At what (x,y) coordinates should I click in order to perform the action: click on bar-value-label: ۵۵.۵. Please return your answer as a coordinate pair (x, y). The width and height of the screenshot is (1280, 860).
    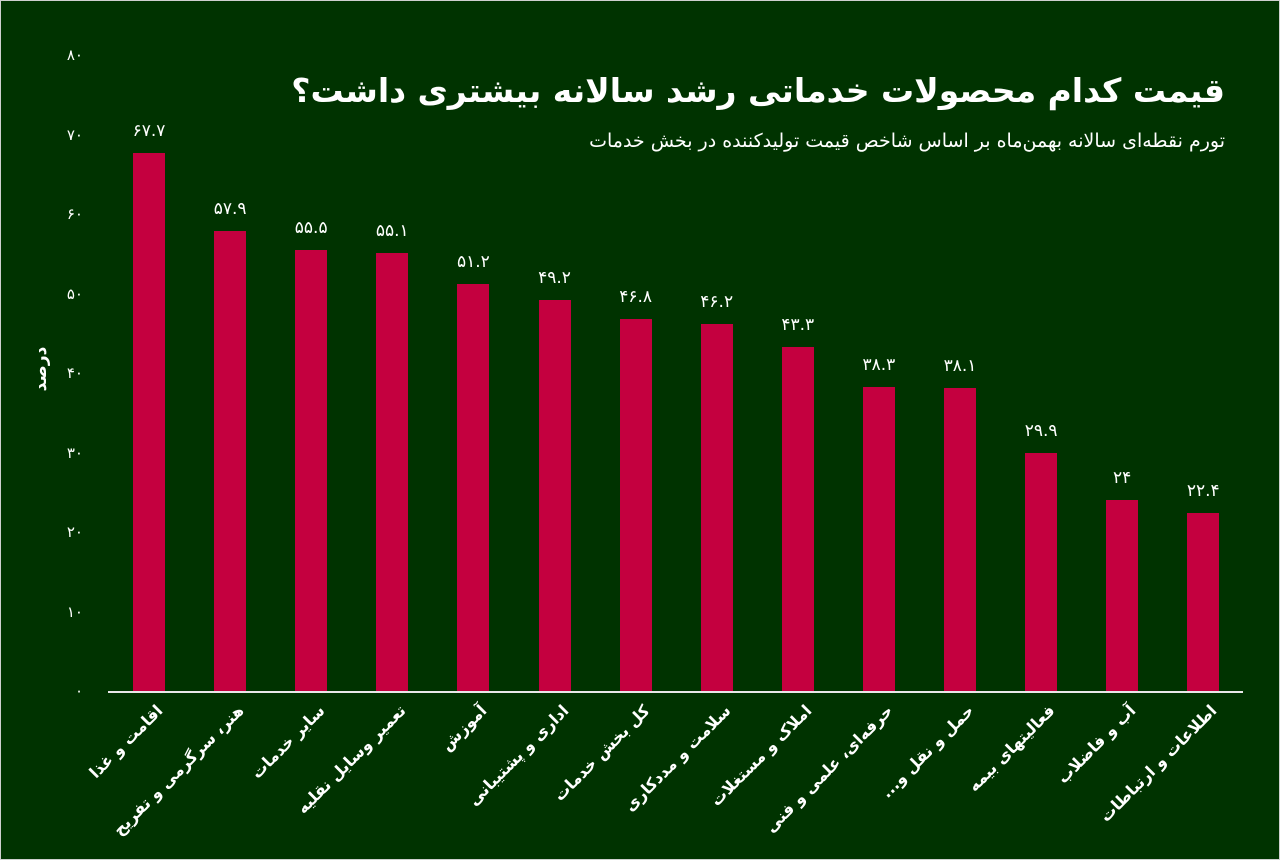
    Looking at the image, I should click on (311, 227).